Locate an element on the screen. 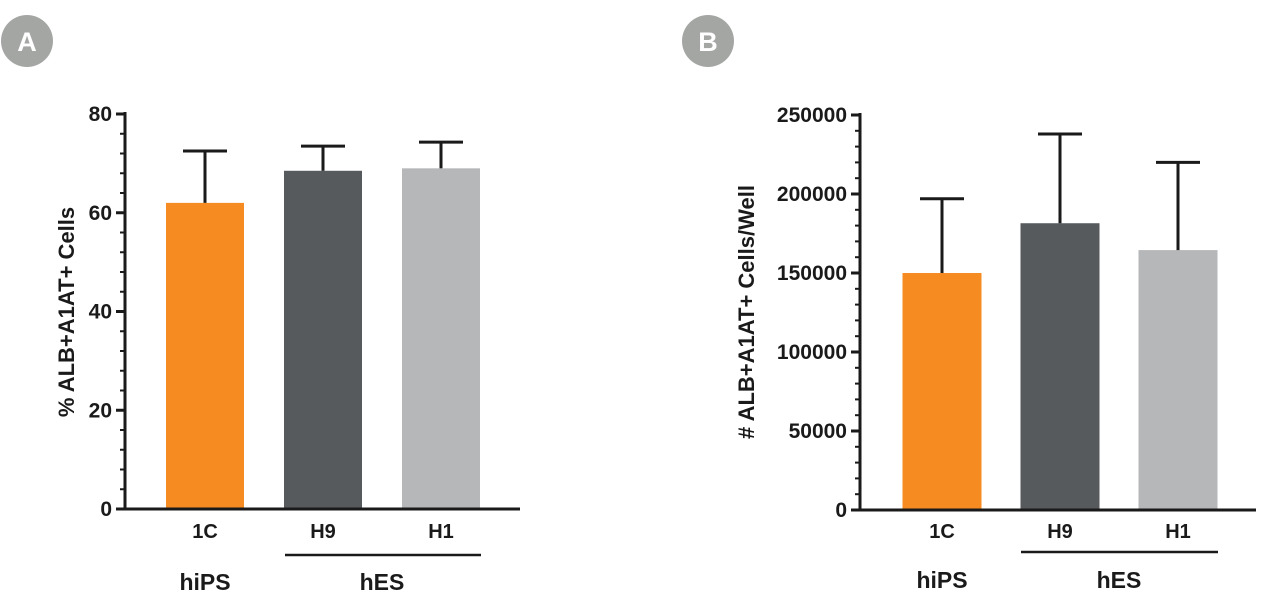  panel-b-y-axis-label: # ALB+A1AT+ Cells/Well is located at coordinates (746, 312).